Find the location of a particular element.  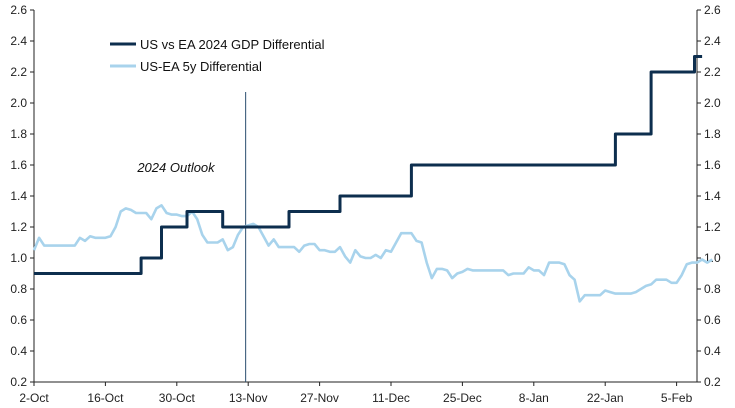

legend-label-gdp-differential: US vs EA 2024 GDP Differential is located at coordinates (232, 44).